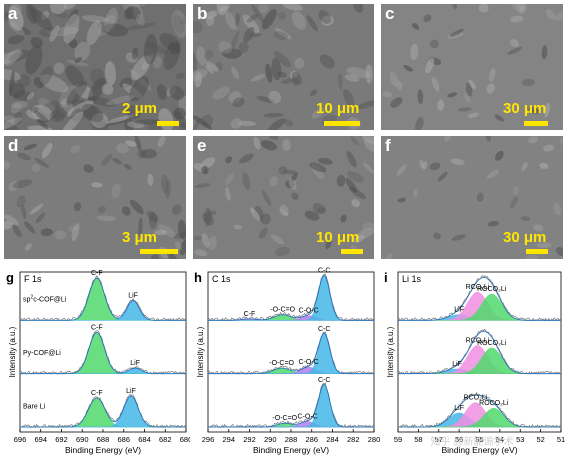 This screenshot has width=567, height=462. I want to click on sem-panel-b: b 10 μm, so click(283, 67).